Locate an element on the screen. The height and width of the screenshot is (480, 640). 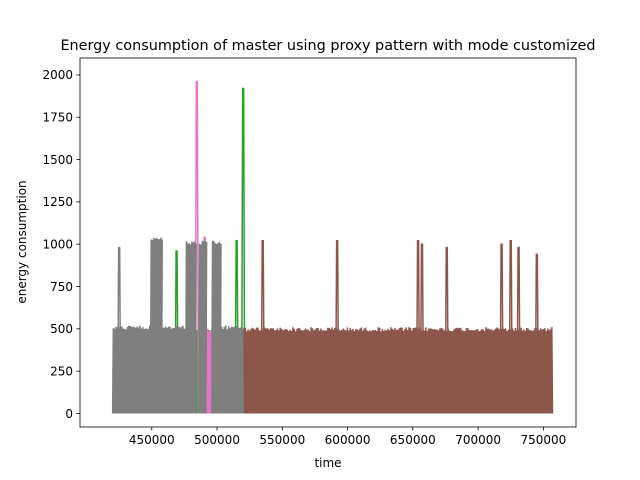
x-tick-label: 450000 is located at coordinates (152, 440).